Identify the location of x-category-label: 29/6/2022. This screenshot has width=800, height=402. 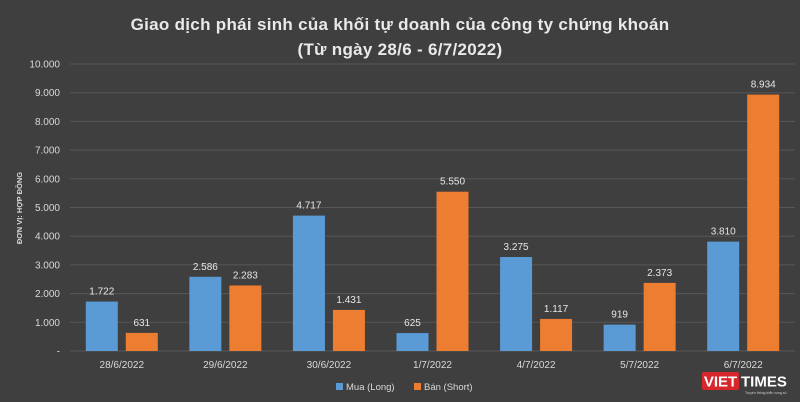
(225, 365).